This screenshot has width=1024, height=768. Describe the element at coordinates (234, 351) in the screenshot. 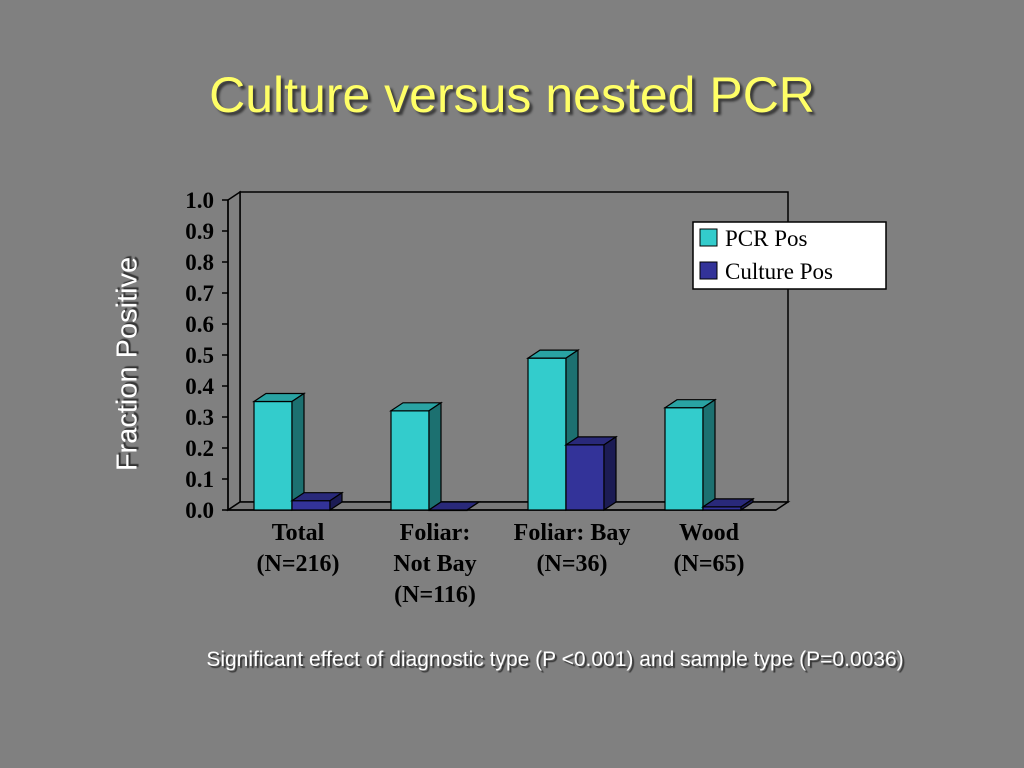

I see `chart-side-wall` at that location.